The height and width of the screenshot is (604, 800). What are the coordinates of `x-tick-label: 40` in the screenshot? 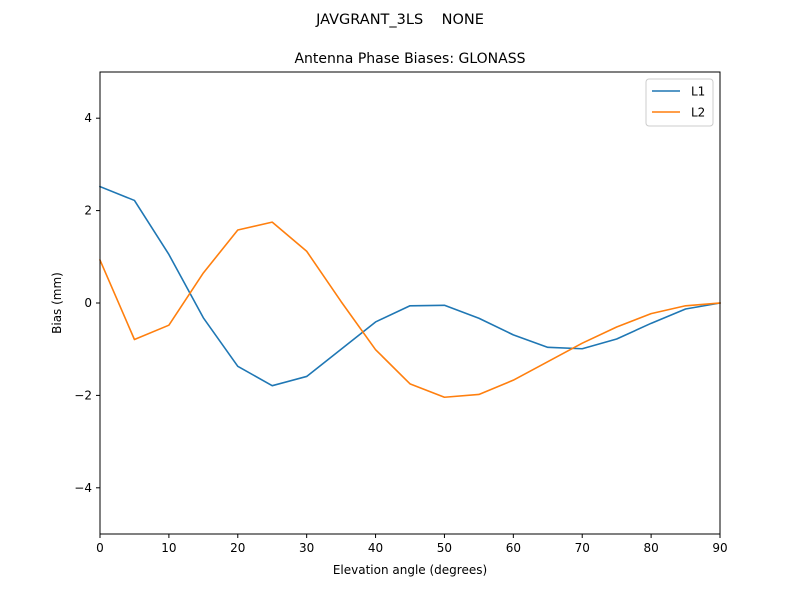 It's located at (375, 548).